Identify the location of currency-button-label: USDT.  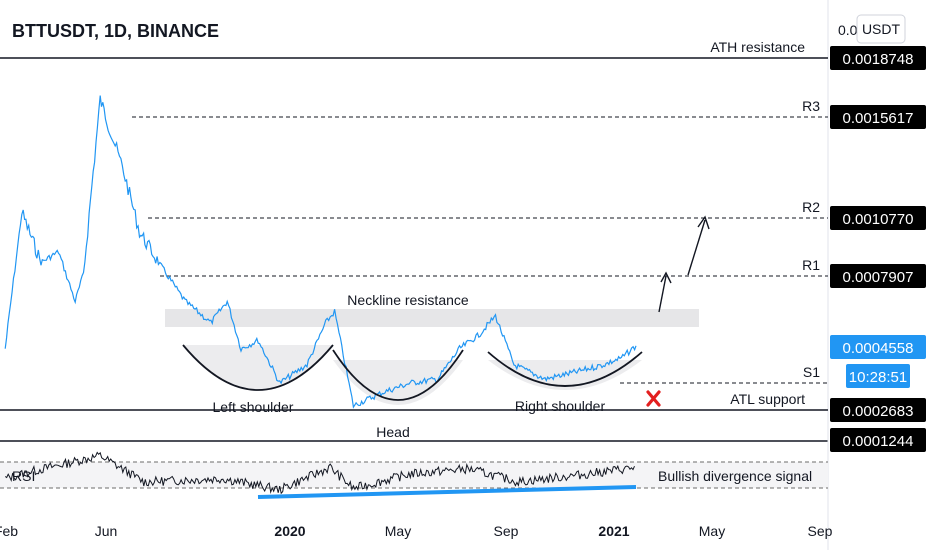
(881, 29).